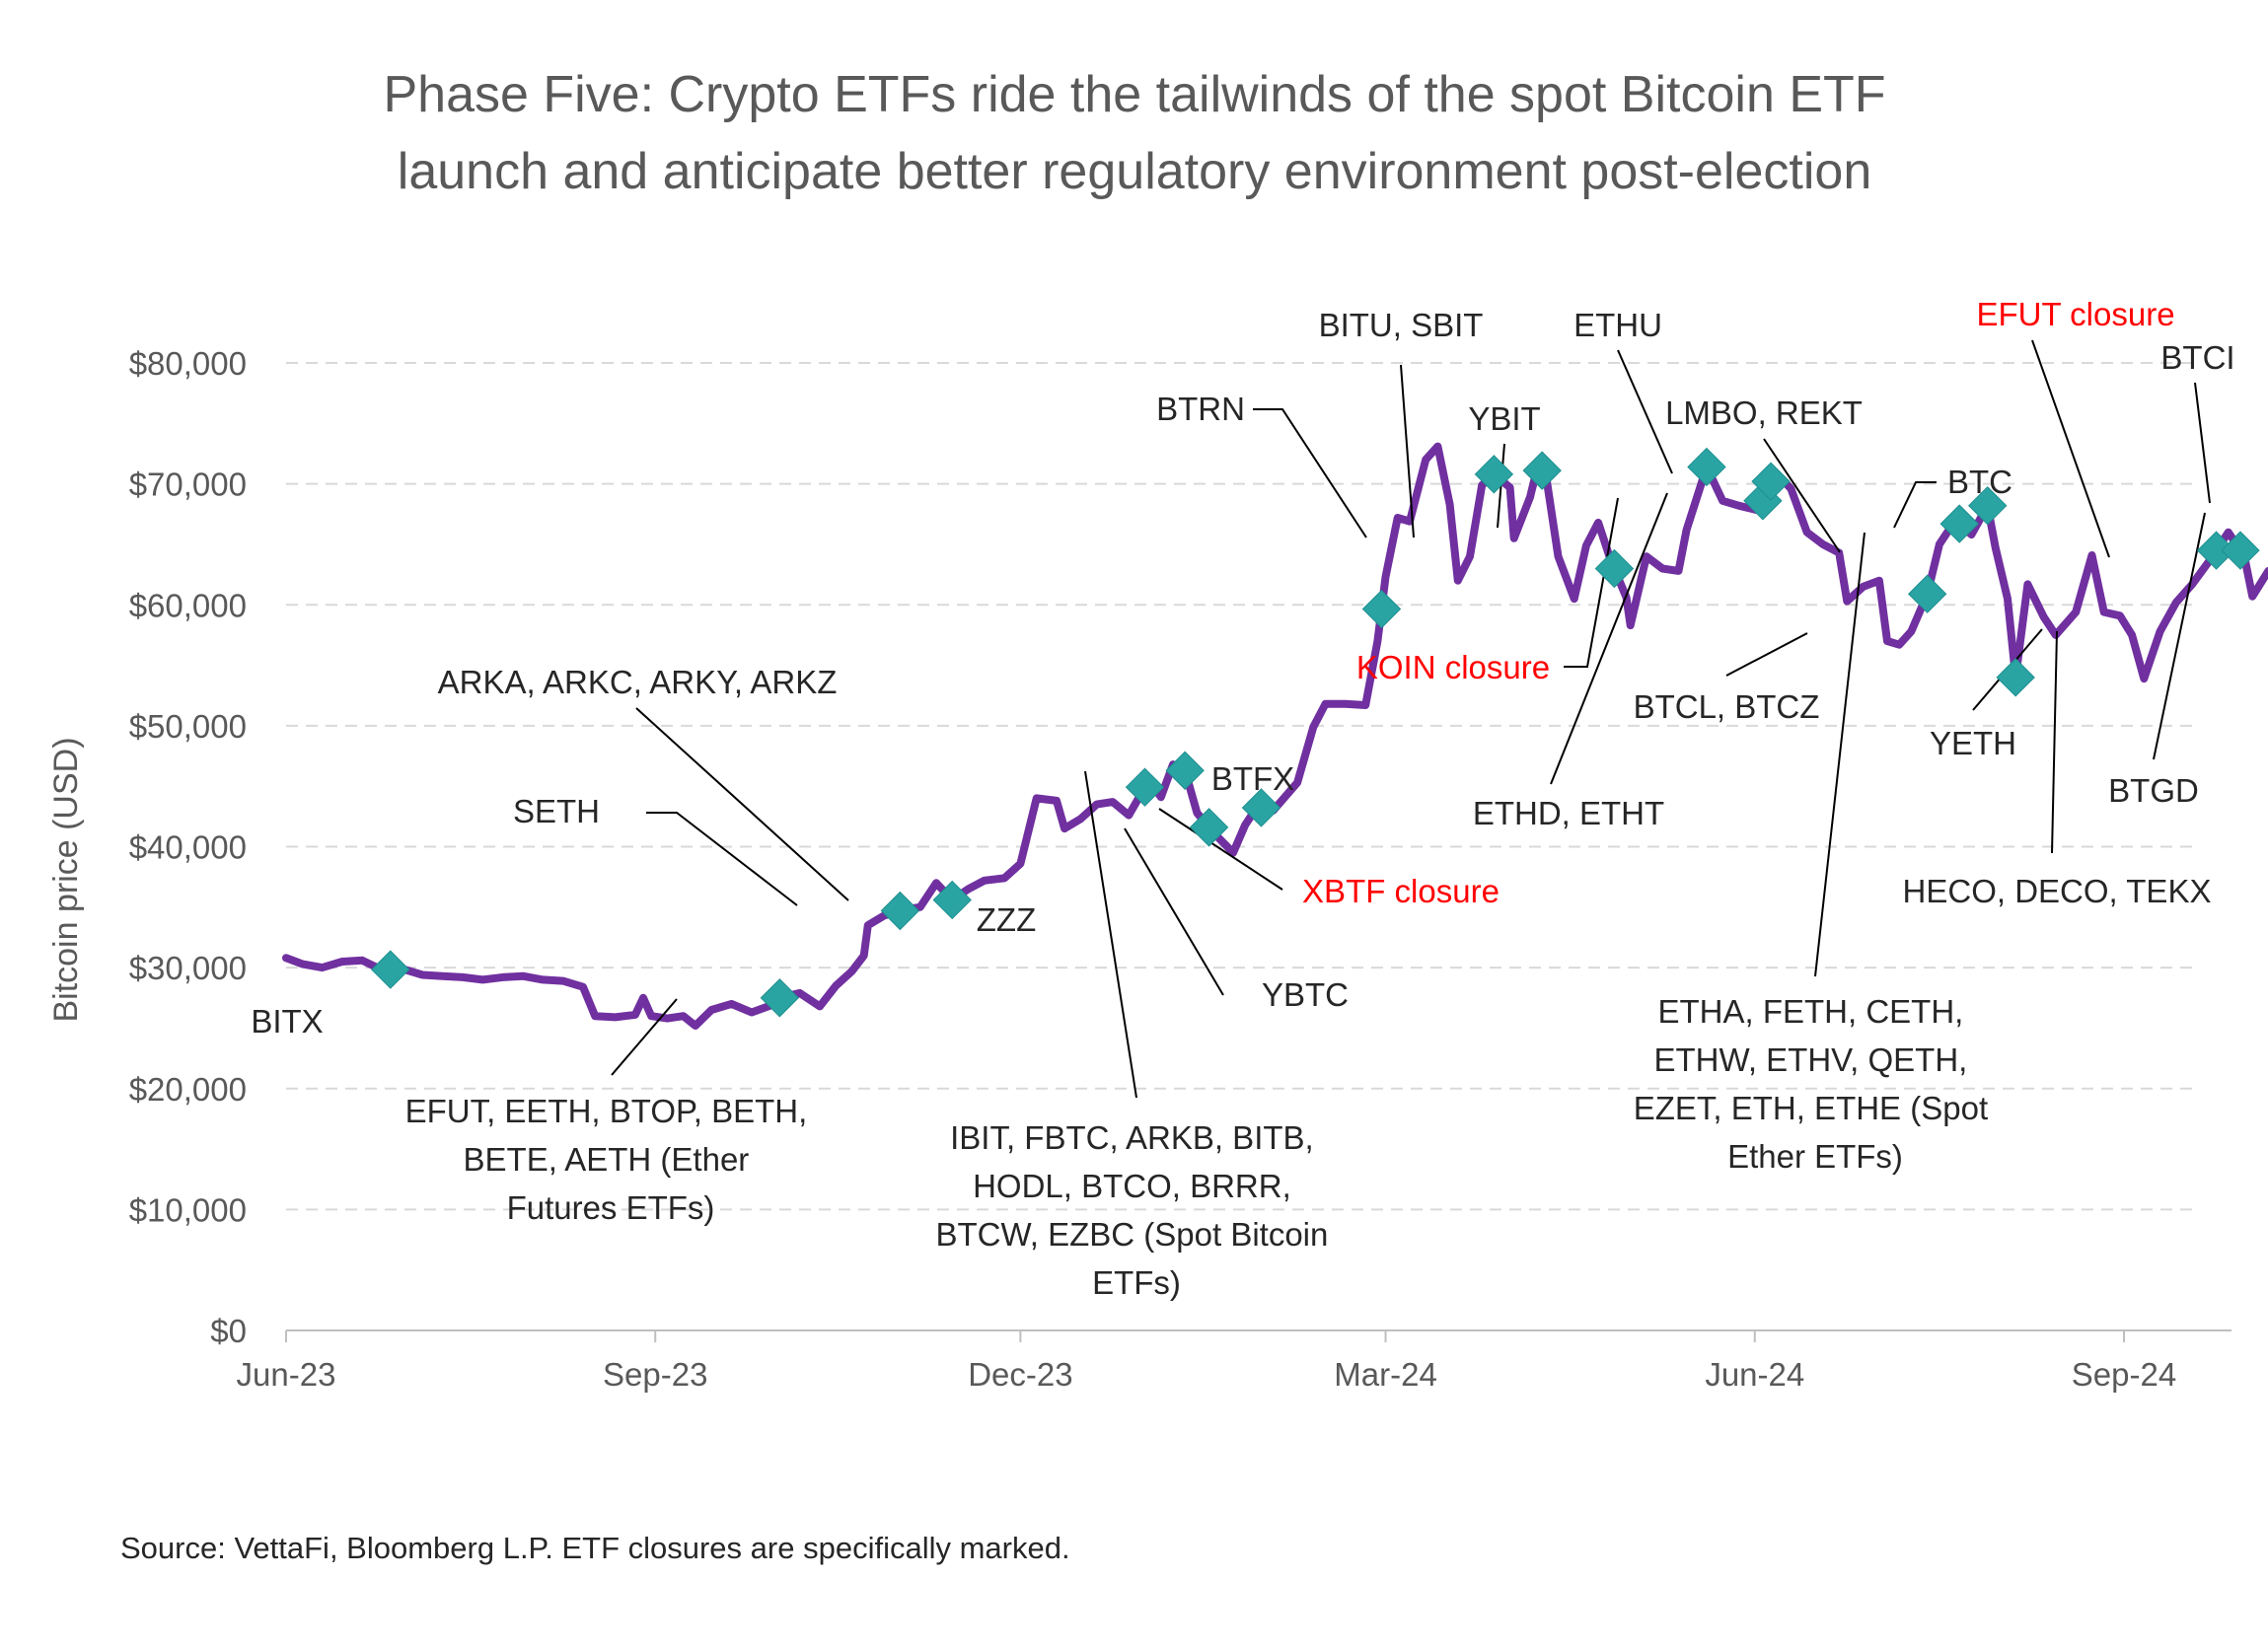 This screenshot has height=1650, width=2268. Describe the element at coordinates (1811, 1059) in the screenshot. I see `annotation-label-spot-ether-line: ETHW, ETHV, QETH,` at that location.